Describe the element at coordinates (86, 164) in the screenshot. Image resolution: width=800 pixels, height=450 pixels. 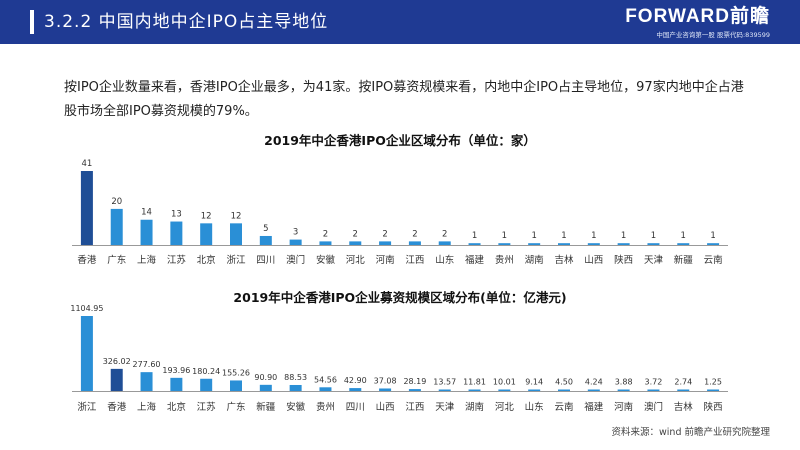
I see `data-label: 41` at that location.